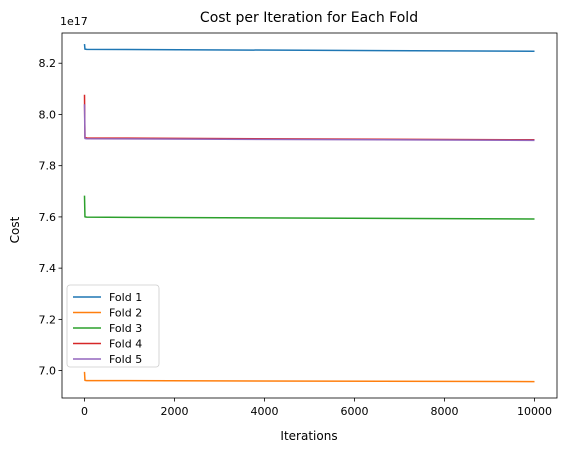 The image size is (567, 453). What do you see at coordinates (84, 411) in the screenshot?
I see `x-tick-label: 0` at bounding box center [84, 411].